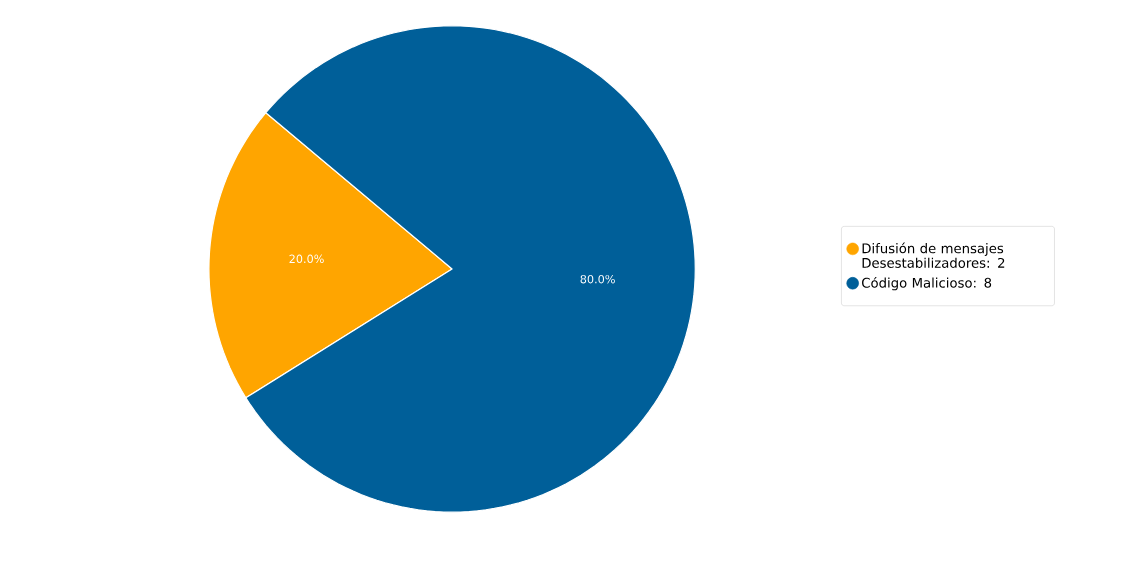 This screenshot has height=561, width=1130. I want to click on legend-label: Difusión de mensajes Desestabilizadores: 2, so click(933, 255).